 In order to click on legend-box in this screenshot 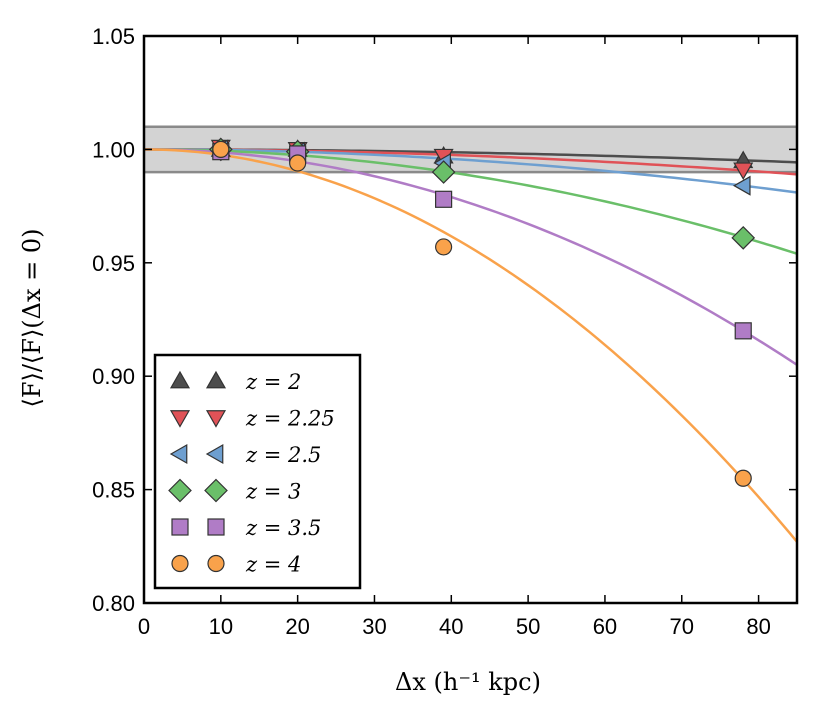, I will do `click(257, 471)`.